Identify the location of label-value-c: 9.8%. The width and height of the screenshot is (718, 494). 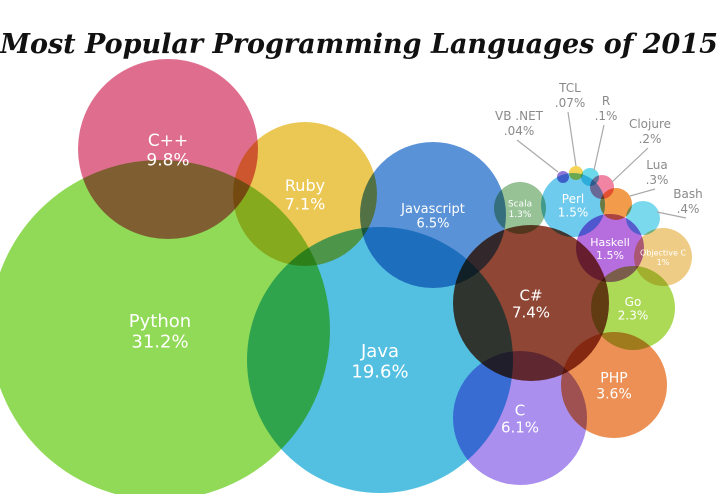
(167, 161).